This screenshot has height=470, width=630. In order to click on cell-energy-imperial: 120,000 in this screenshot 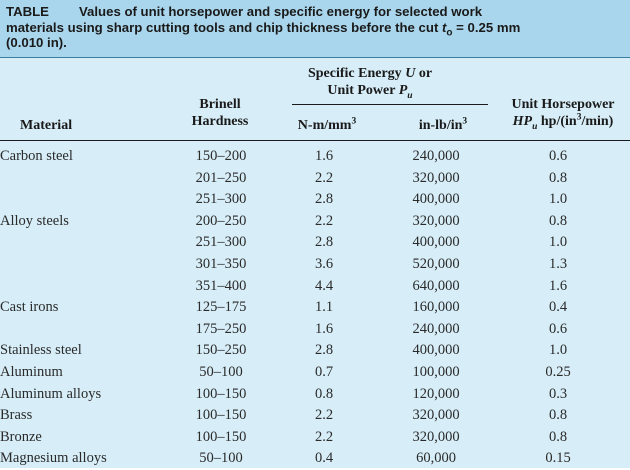, I will do `click(436, 393)`.